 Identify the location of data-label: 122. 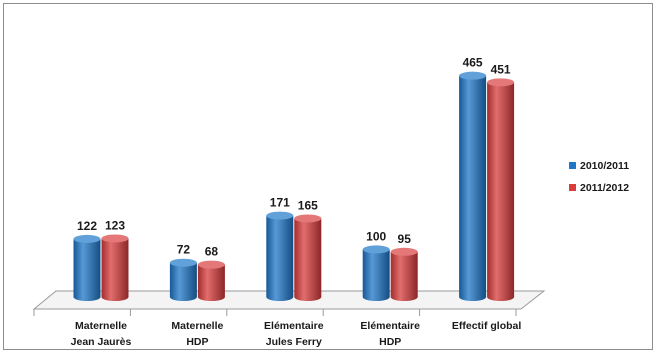
(87, 226).